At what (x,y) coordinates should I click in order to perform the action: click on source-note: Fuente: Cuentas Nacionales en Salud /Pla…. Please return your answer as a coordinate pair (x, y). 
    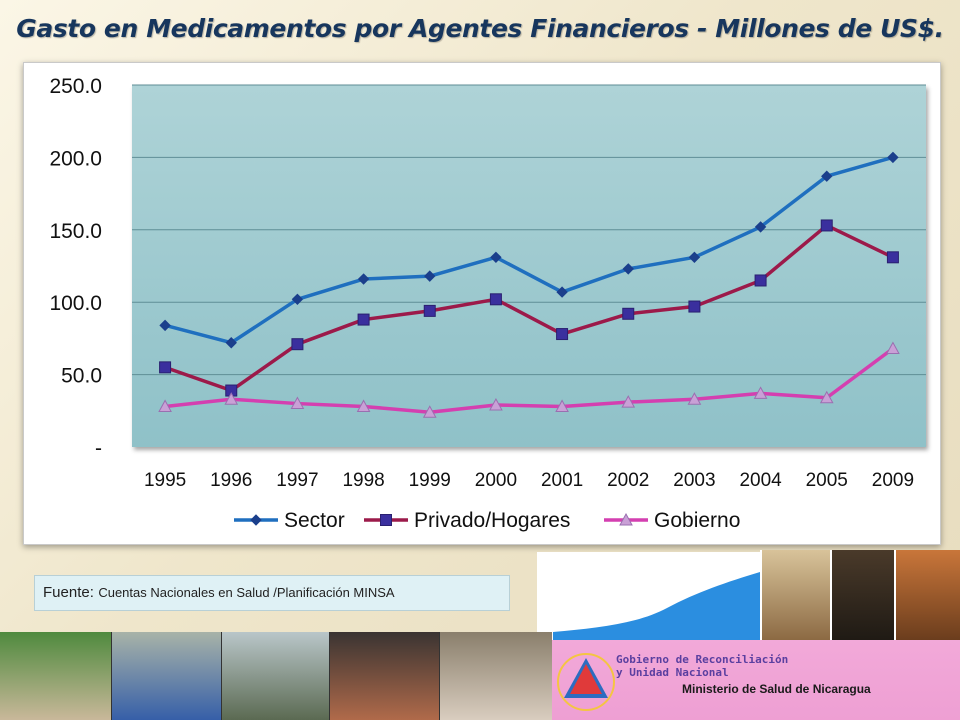
    Looking at the image, I should click on (272, 593).